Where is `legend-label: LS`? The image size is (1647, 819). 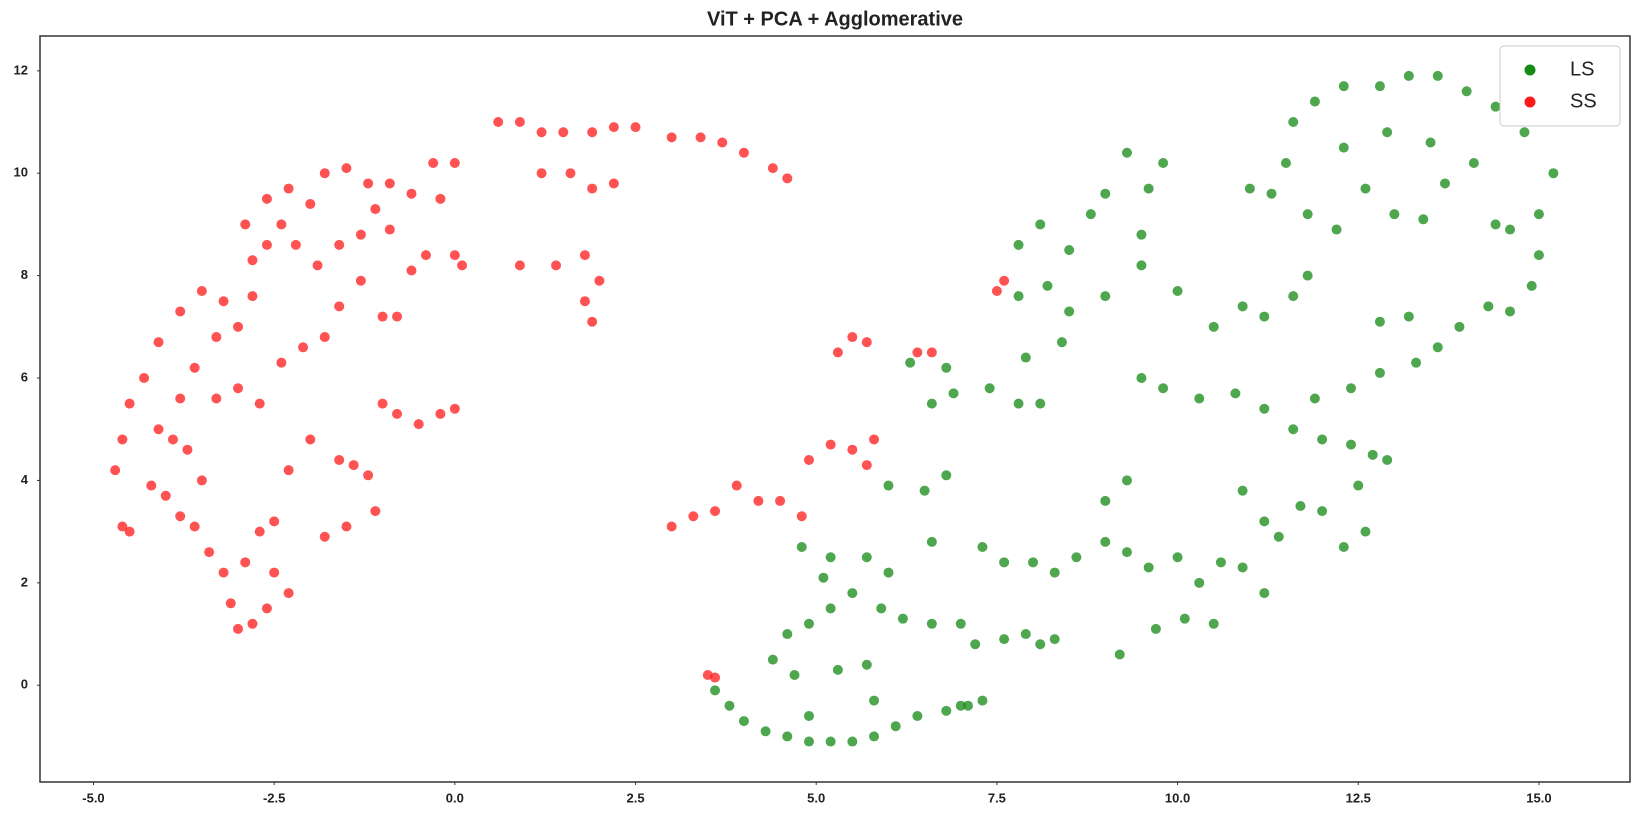 legend-label: LS is located at coordinates (1582, 69).